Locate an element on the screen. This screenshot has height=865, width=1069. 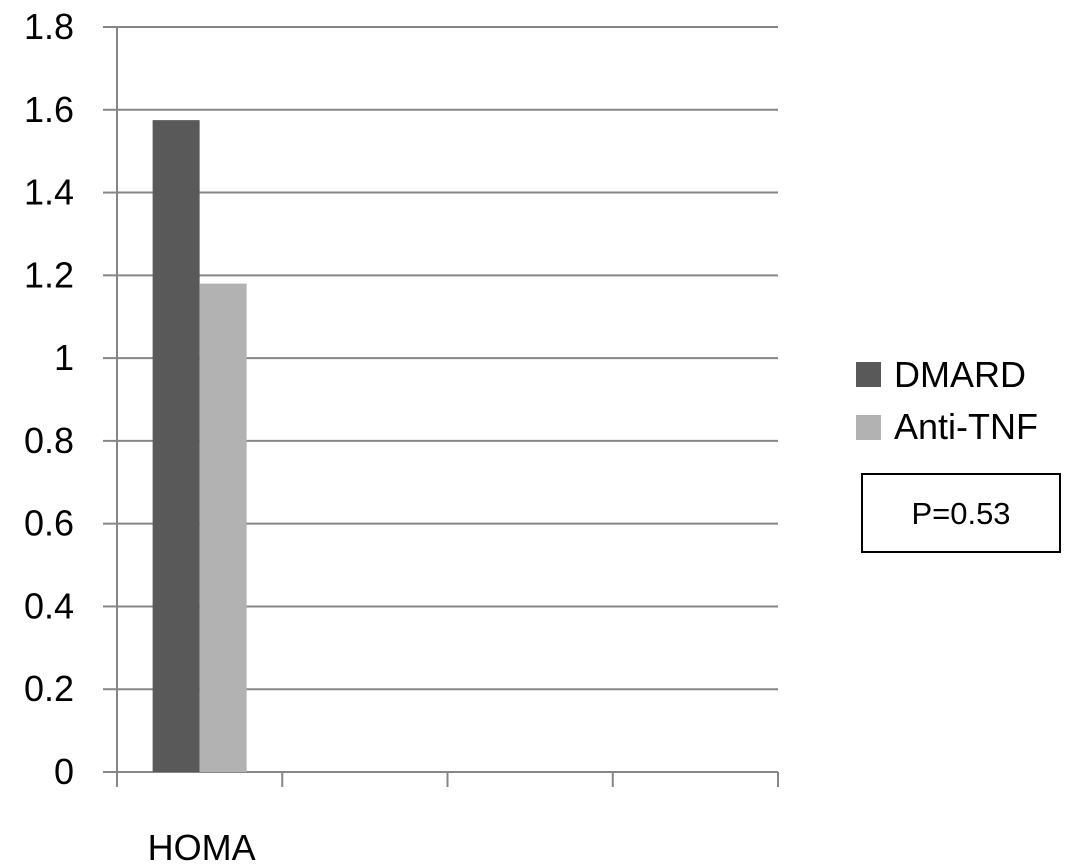
legend: DMARD Anti-TNF is located at coordinates (947, 400).